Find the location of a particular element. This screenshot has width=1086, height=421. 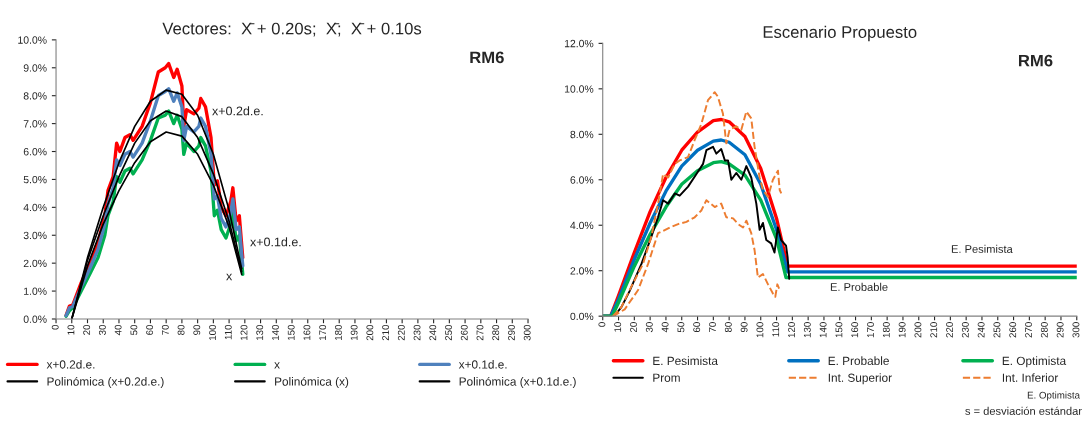

legend-label: E. Optimista is located at coordinates (1034, 362).